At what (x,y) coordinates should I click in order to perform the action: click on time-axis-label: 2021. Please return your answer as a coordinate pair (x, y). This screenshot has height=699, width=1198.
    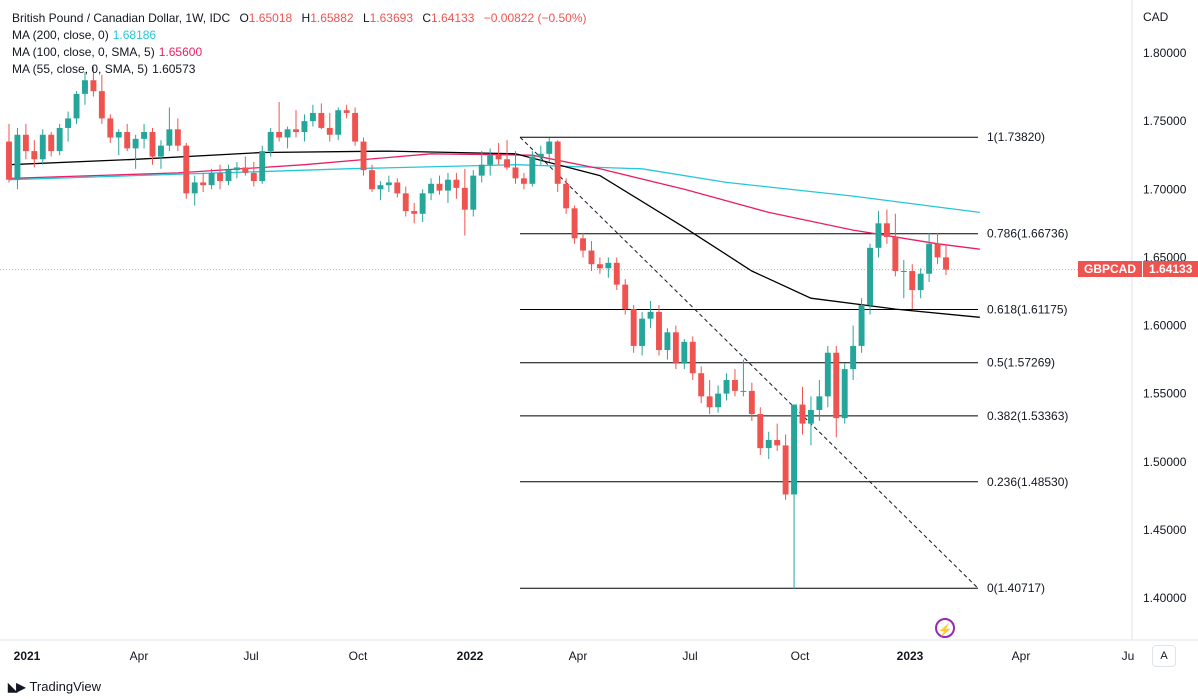
    Looking at the image, I should click on (27, 656).